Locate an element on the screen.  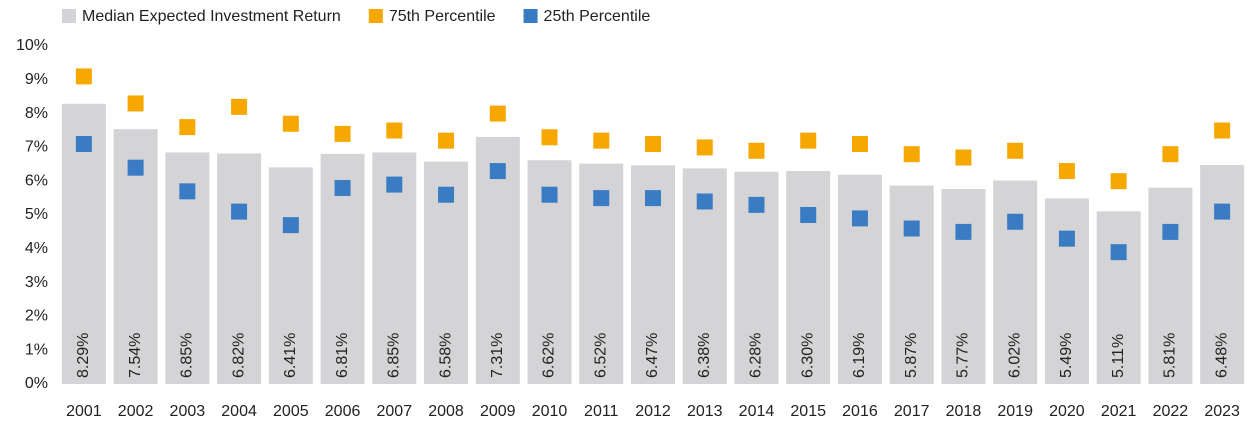
data-label: 6.82% is located at coordinates (238, 355).